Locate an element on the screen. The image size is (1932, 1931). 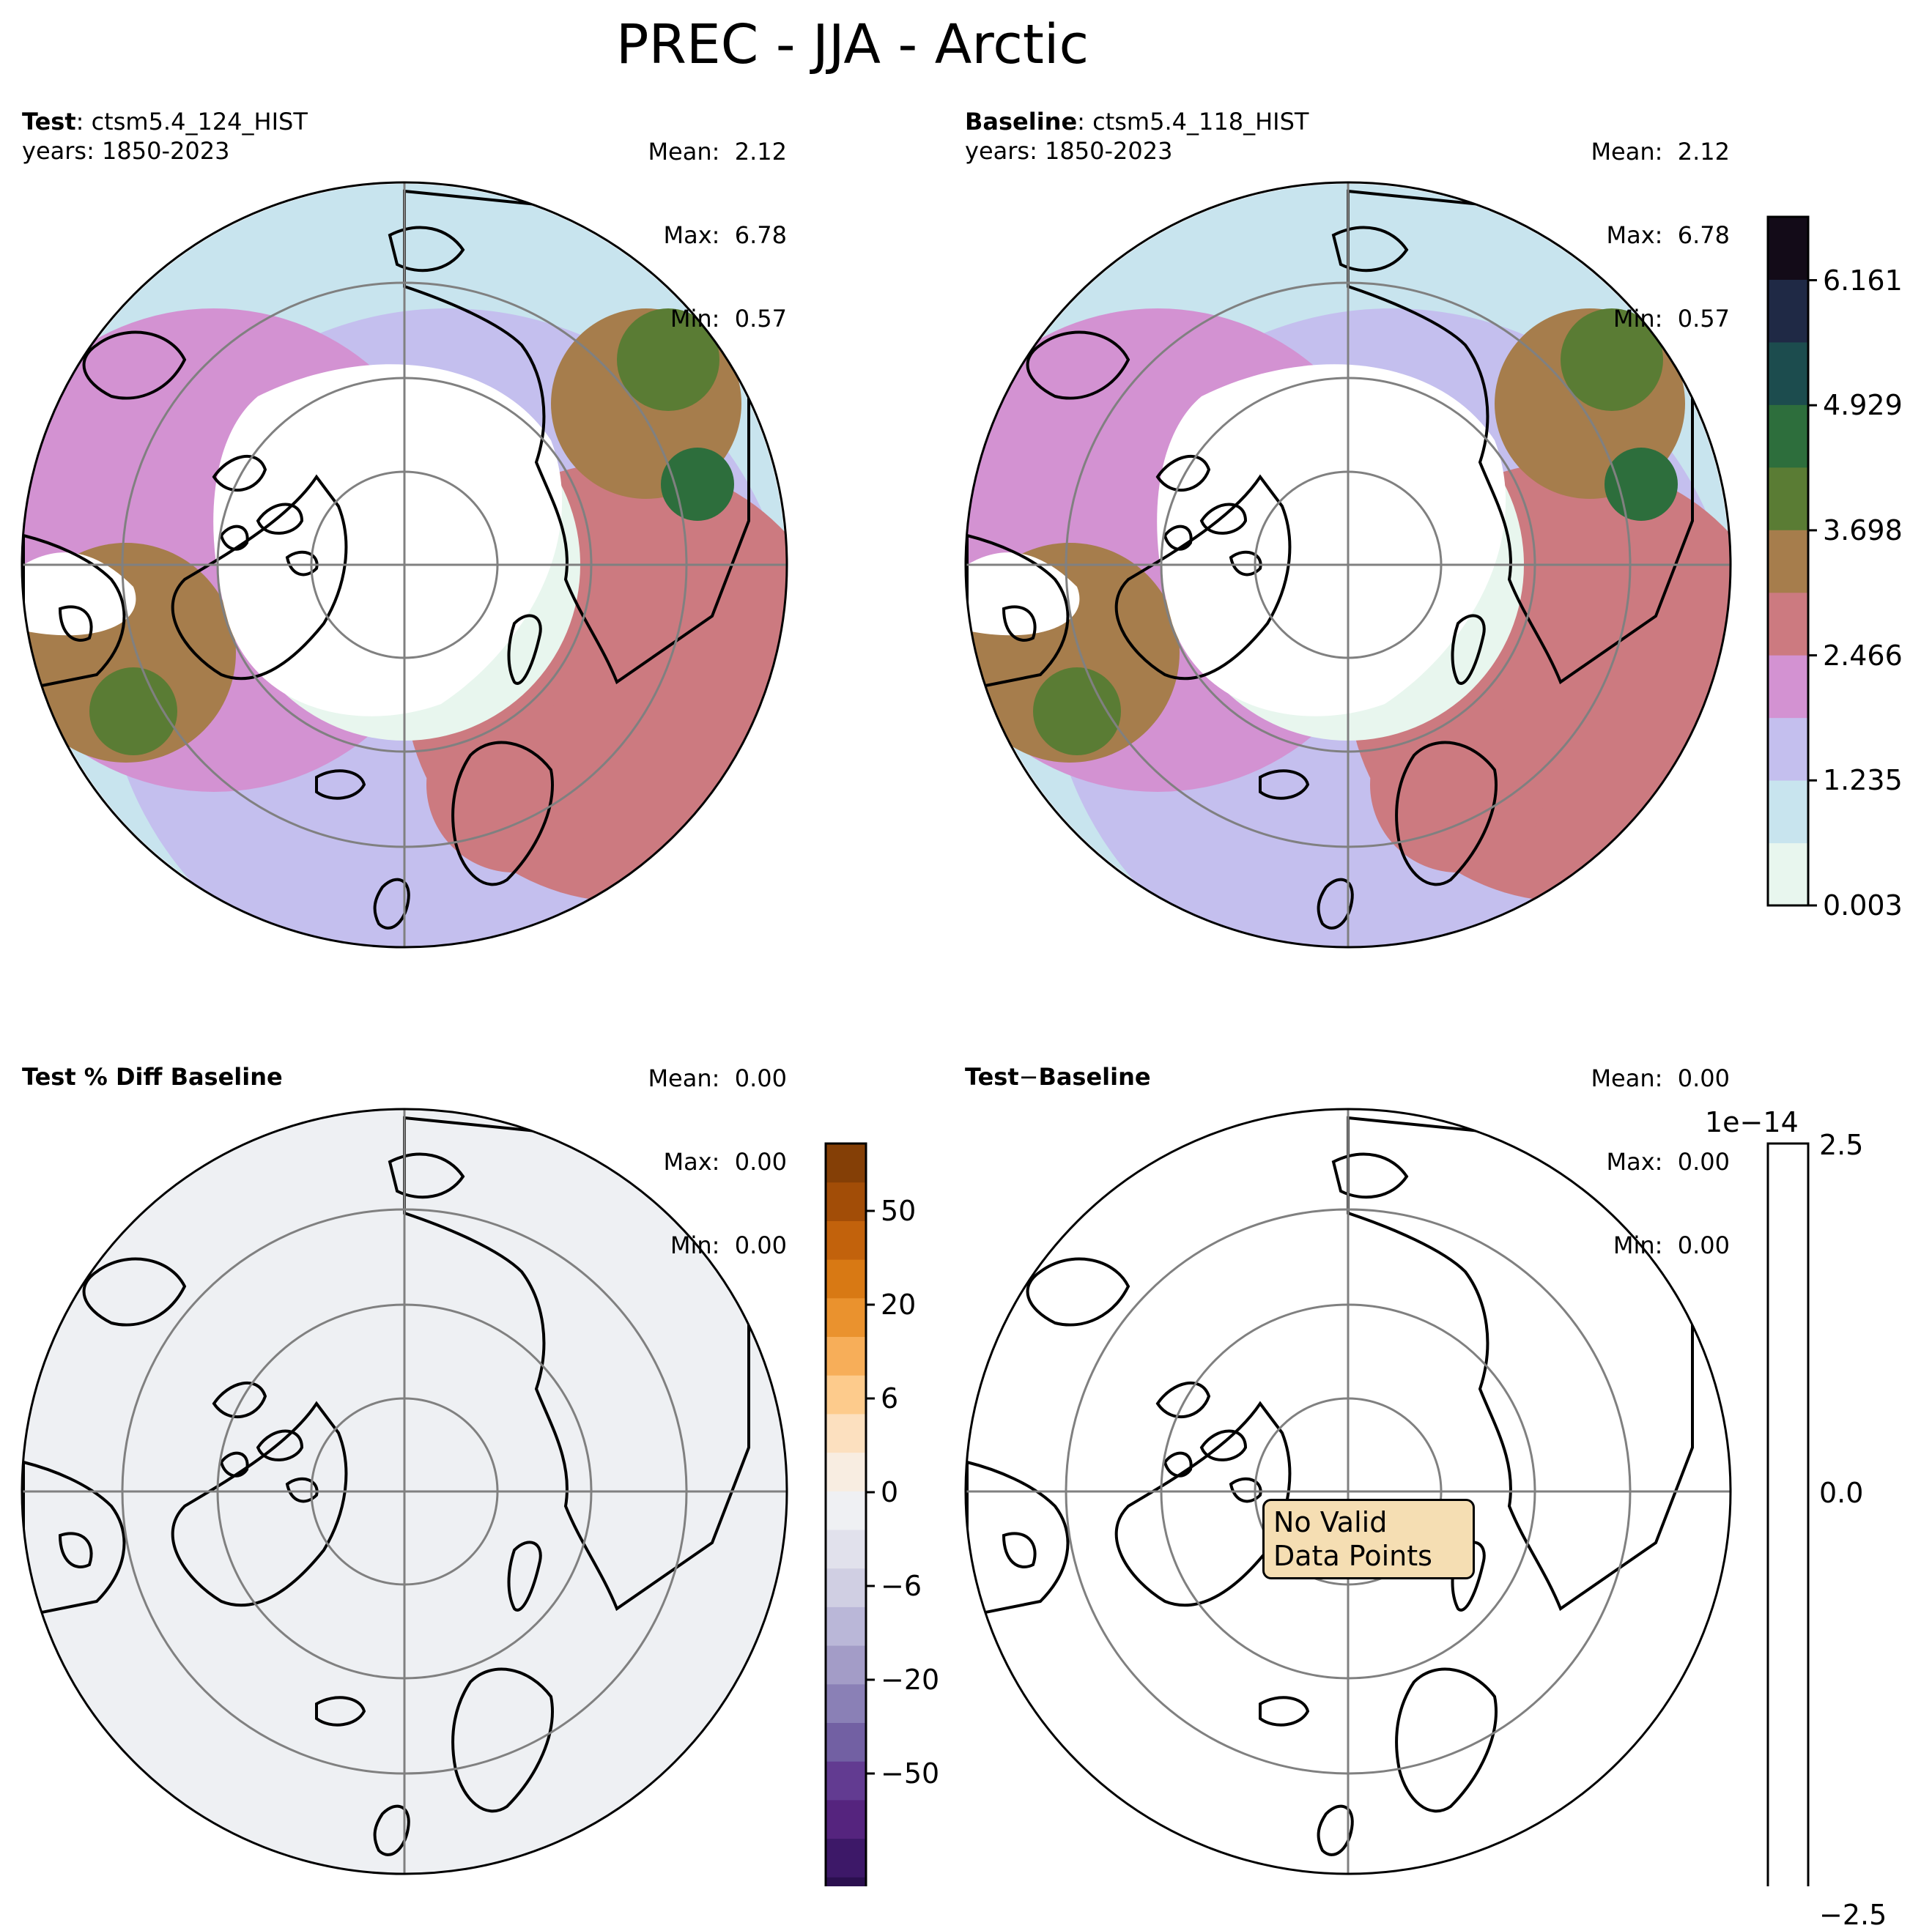
baseline-stats: Mean: 2.12 Max: 6.78 Min: 0.57 is located at coordinates (1637, 221).